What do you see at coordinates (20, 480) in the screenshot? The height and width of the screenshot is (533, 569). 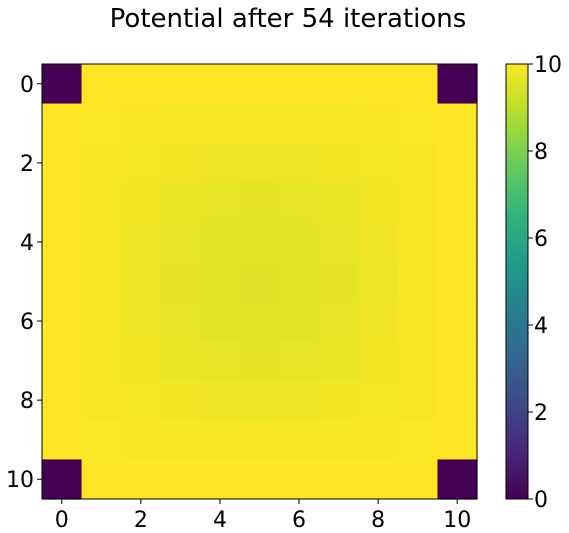 I see `y-tick-label: 10` at bounding box center [20, 480].